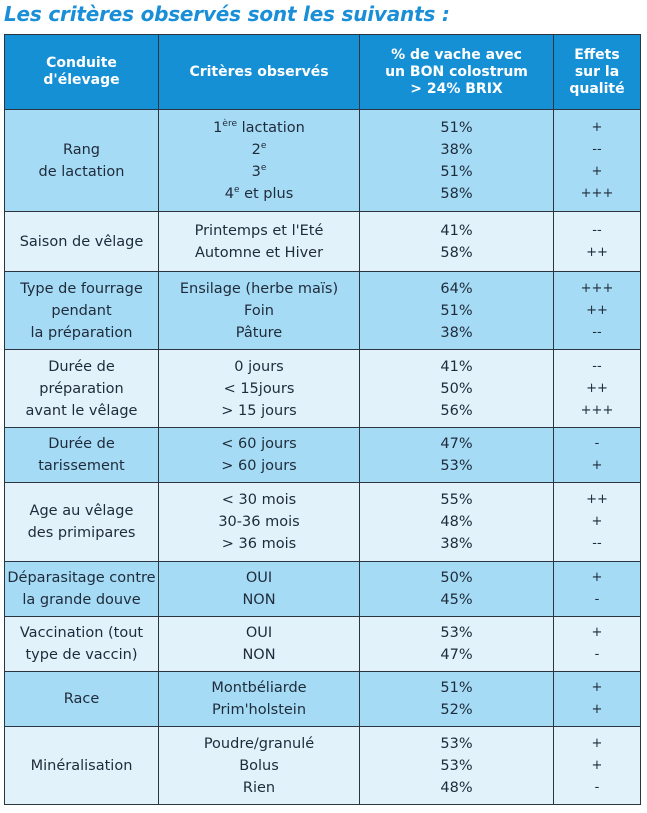  Describe the element at coordinates (456, 578) in the screenshot. I see `percent-value: 50%` at that location.